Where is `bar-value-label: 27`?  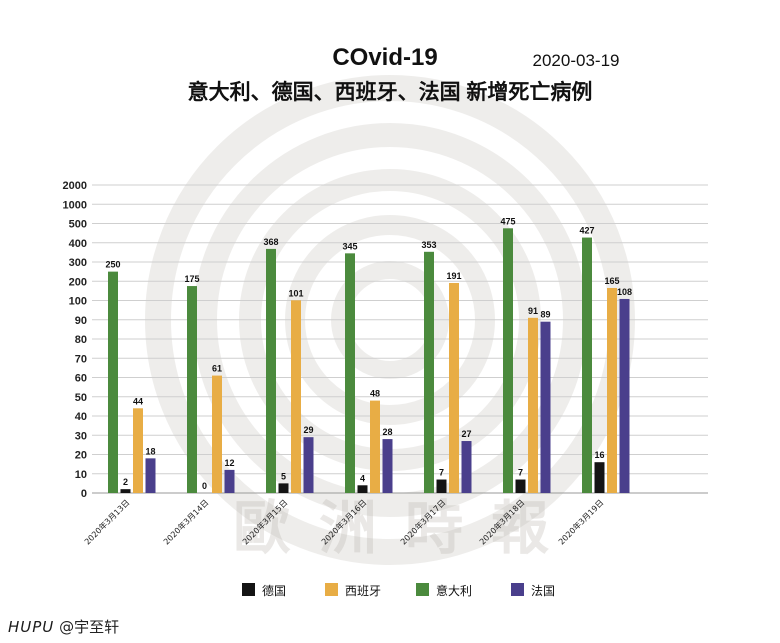 bar-value-label: 27 is located at coordinates (466, 434).